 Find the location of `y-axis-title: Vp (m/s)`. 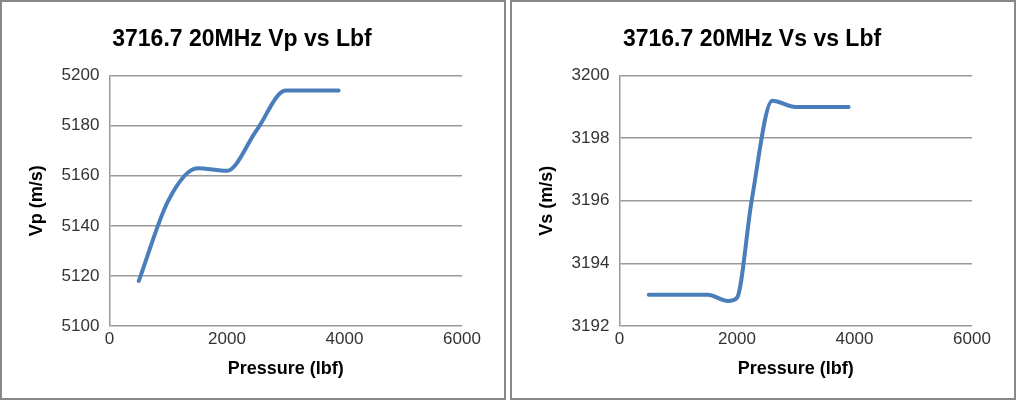

y-axis-title: Vp (m/s) is located at coordinates (35, 201).